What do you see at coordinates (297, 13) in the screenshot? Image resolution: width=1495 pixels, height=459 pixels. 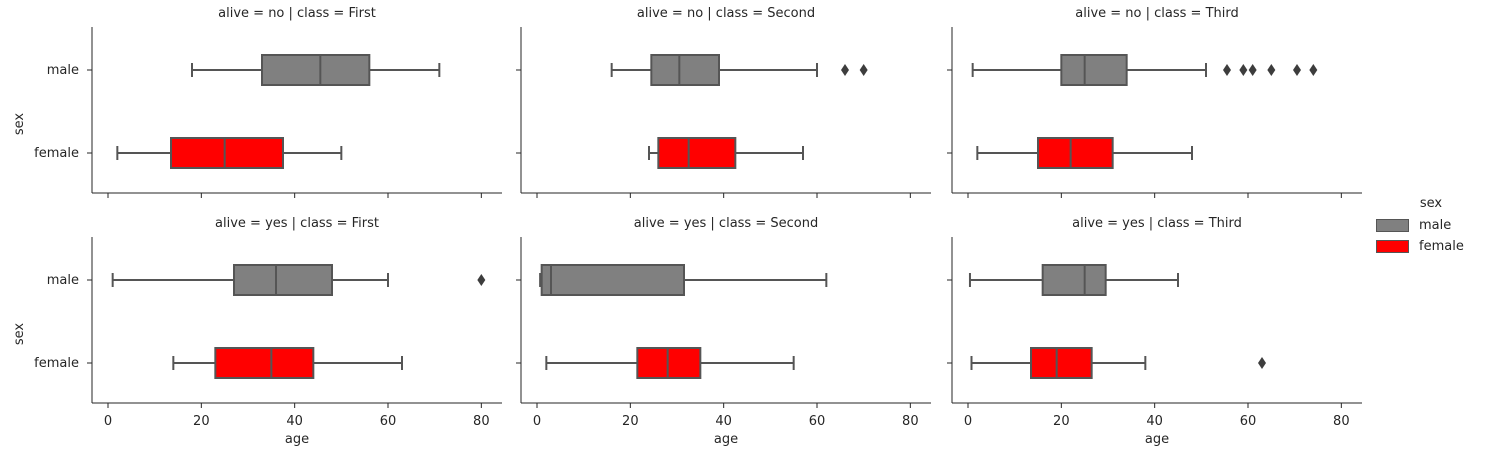 I see `panel-title: alive = no | class = First` at bounding box center [297, 13].